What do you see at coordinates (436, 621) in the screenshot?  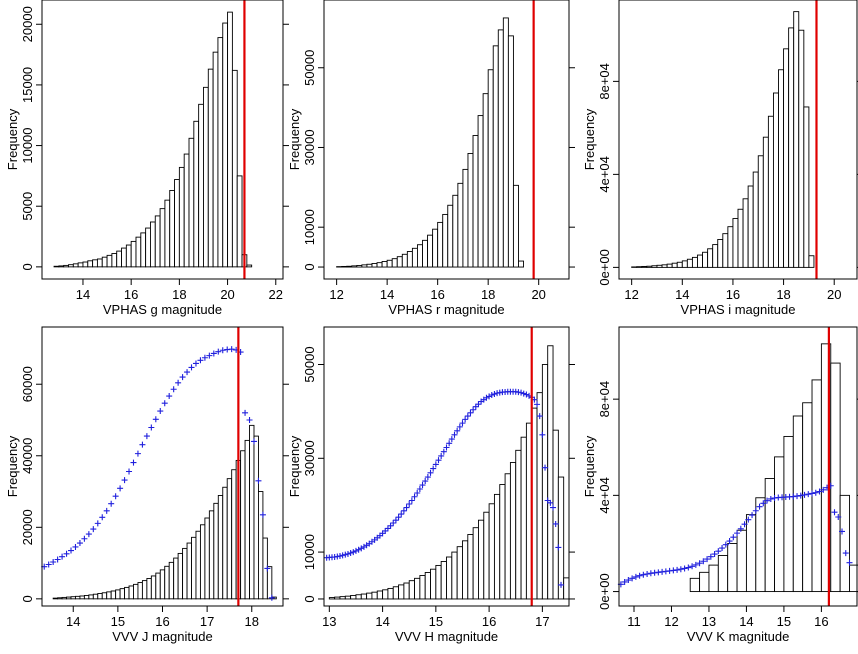 I see `x-tick-label: 15` at bounding box center [436, 621].